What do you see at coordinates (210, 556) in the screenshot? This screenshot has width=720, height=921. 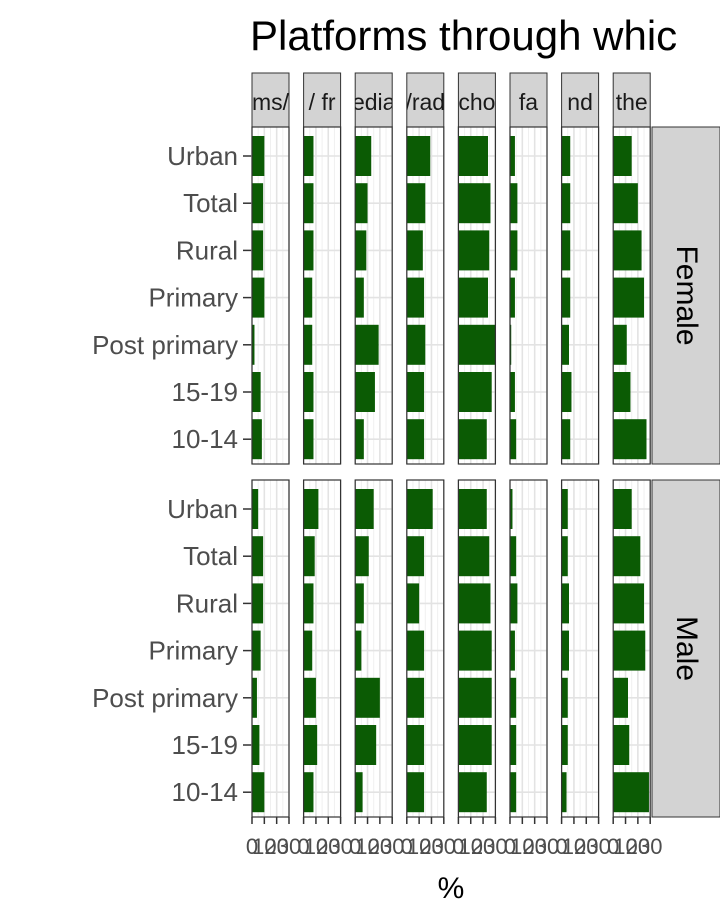 I see `category-label: Total` at bounding box center [210, 556].